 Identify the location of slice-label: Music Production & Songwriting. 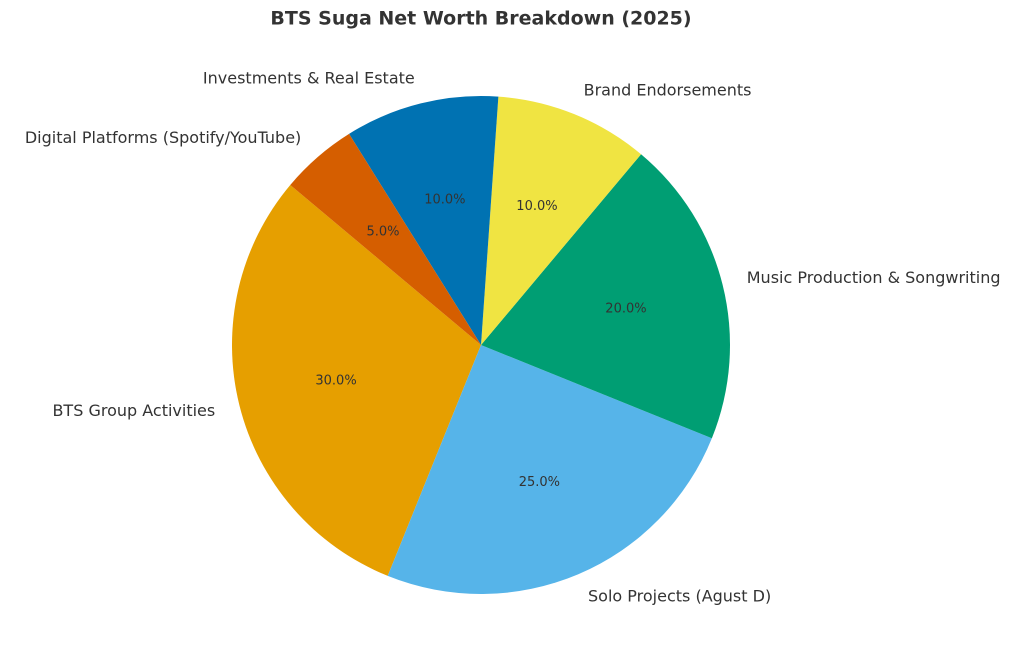
(874, 277).